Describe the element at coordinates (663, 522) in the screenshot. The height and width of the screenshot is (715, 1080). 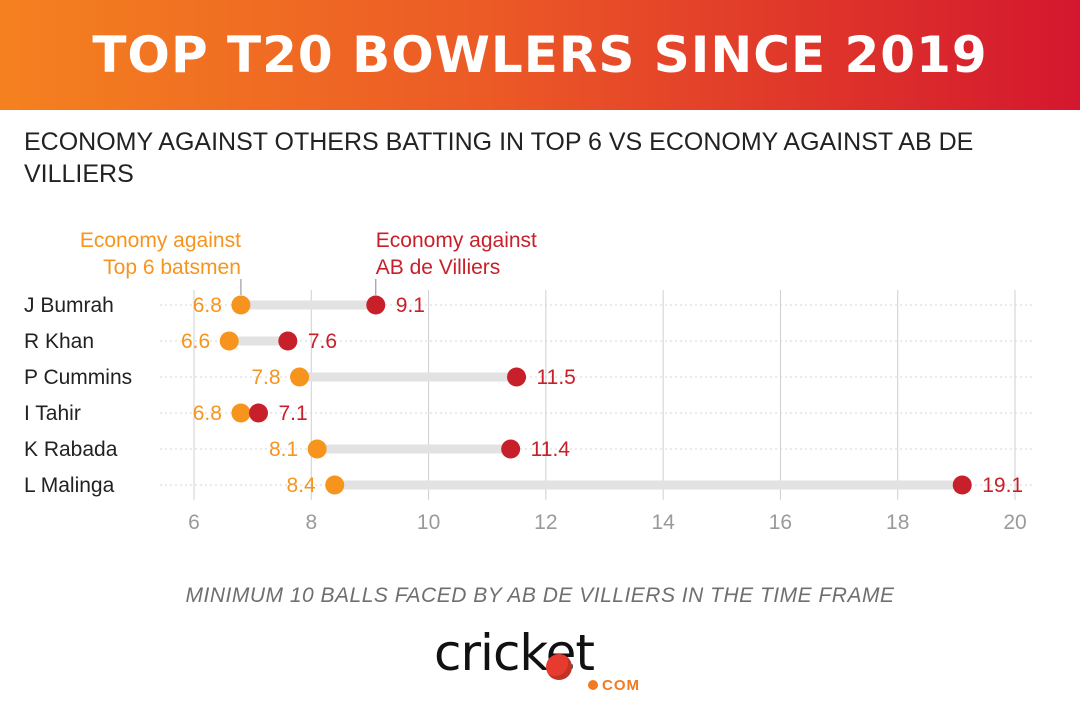
I see `x-tick-label: 14` at that location.